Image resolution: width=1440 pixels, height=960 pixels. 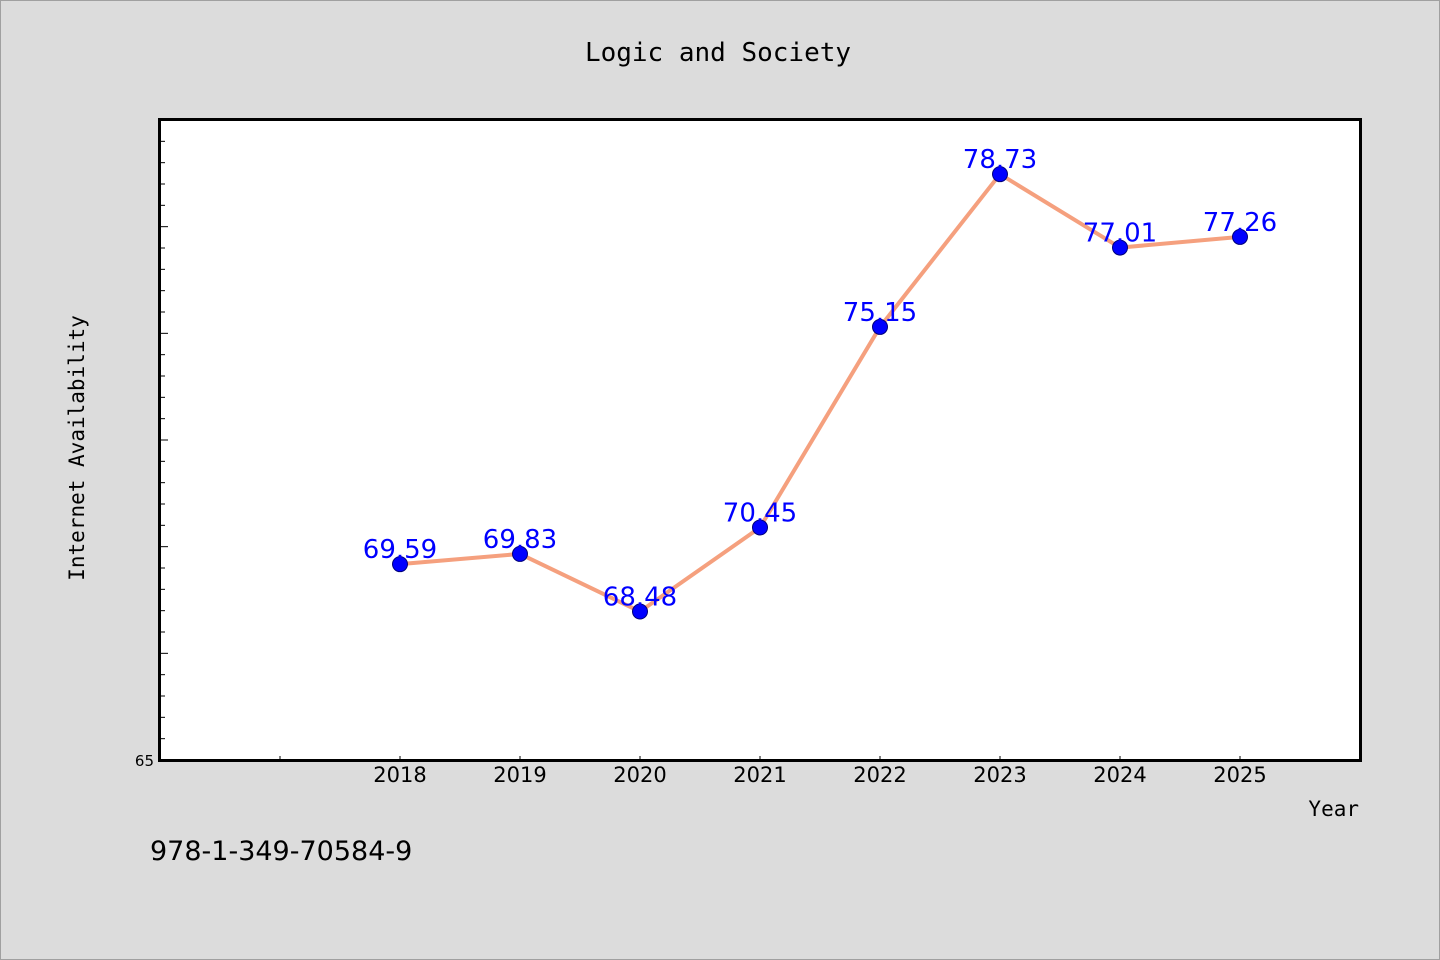 What do you see at coordinates (144, 761) in the screenshot?
I see `y-tick-label: 65` at bounding box center [144, 761].